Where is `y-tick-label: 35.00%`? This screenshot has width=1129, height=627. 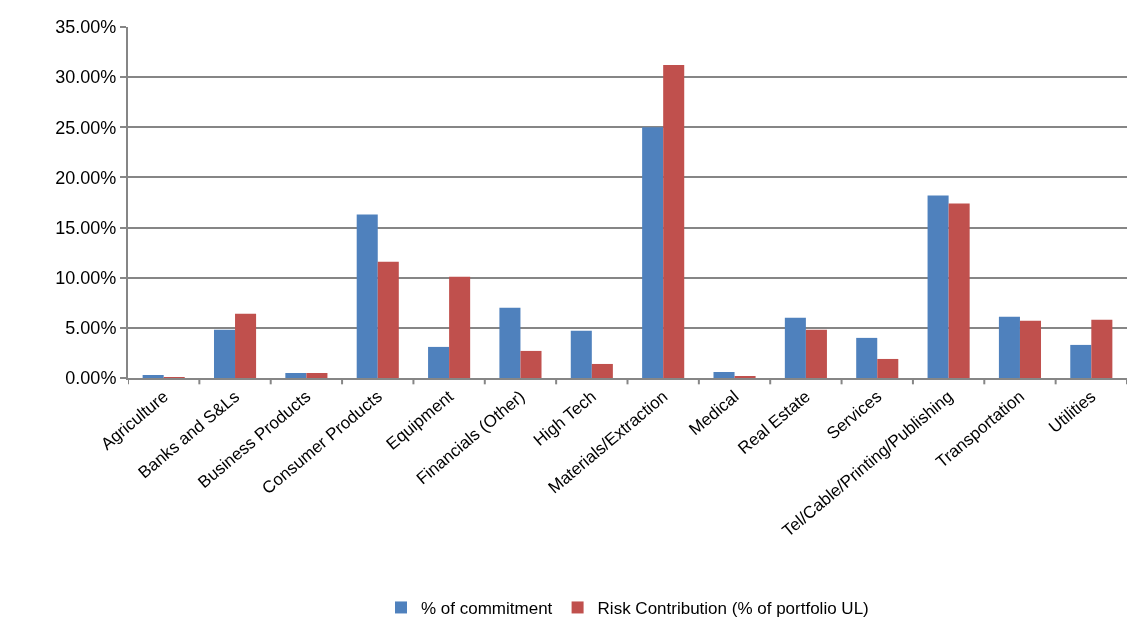 y-tick-label: 35.00% is located at coordinates (86, 27).